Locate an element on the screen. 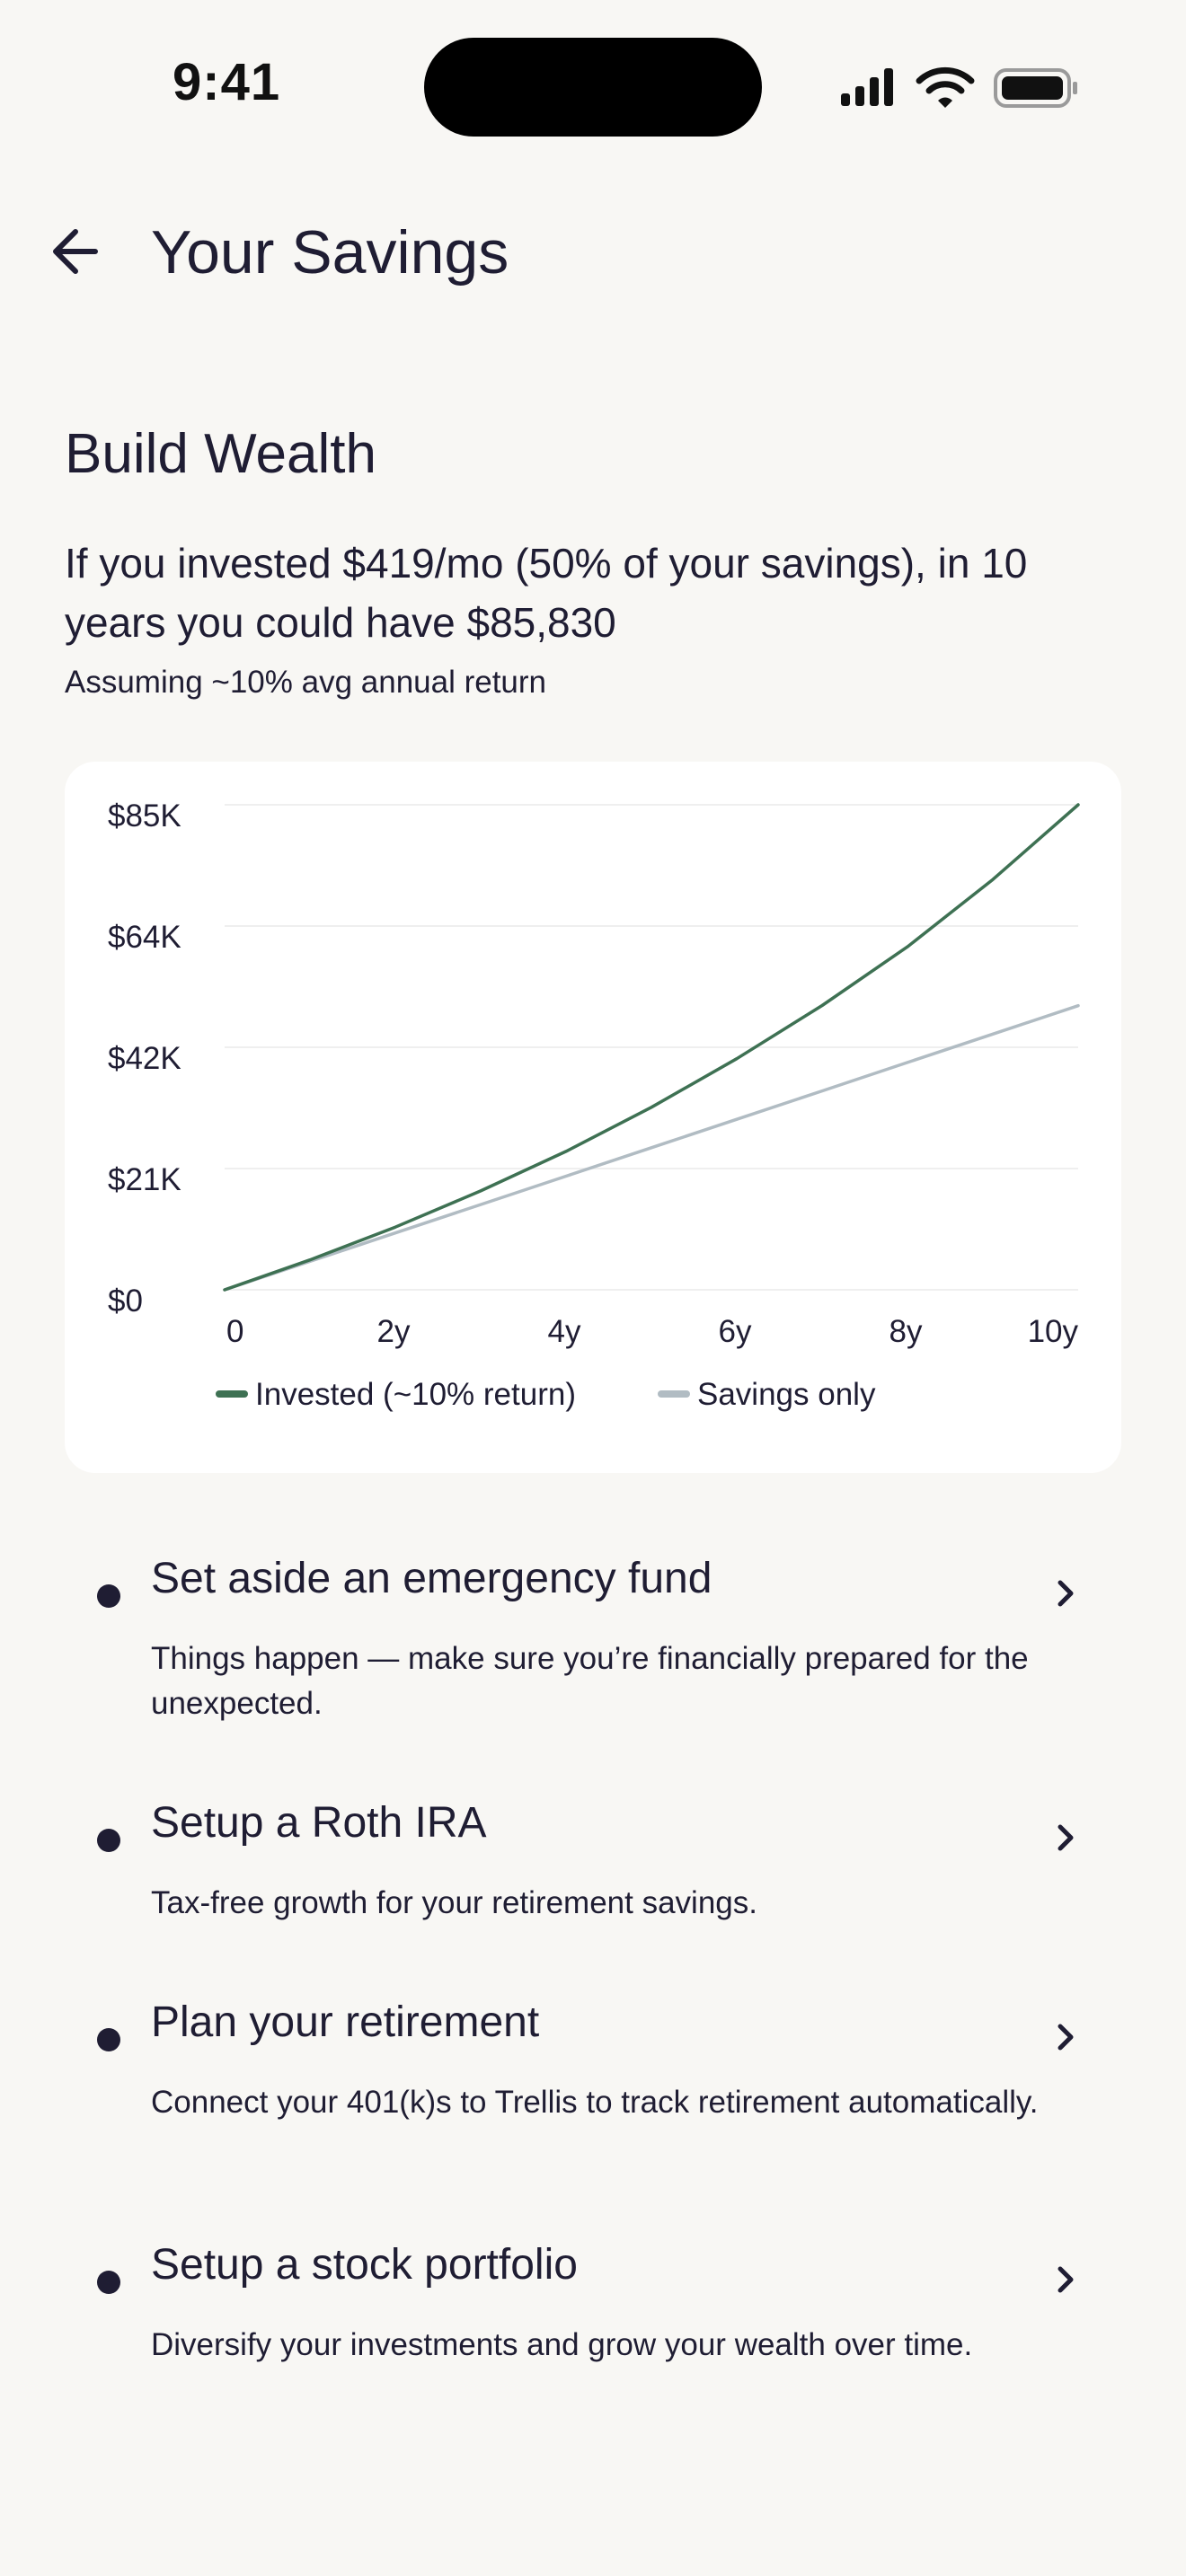 The width and height of the screenshot is (1186, 2576). section-heading: Build Wealth is located at coordinates (220, 454).